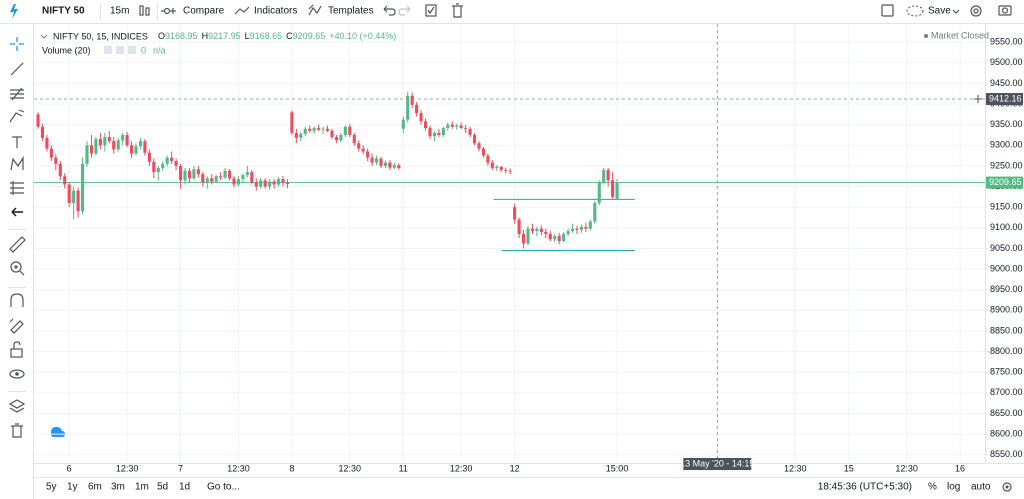  What do you see at coordinates (118, 487) in the screenshot?
I see `range-button: 3m` at bounding box center [118, 487].